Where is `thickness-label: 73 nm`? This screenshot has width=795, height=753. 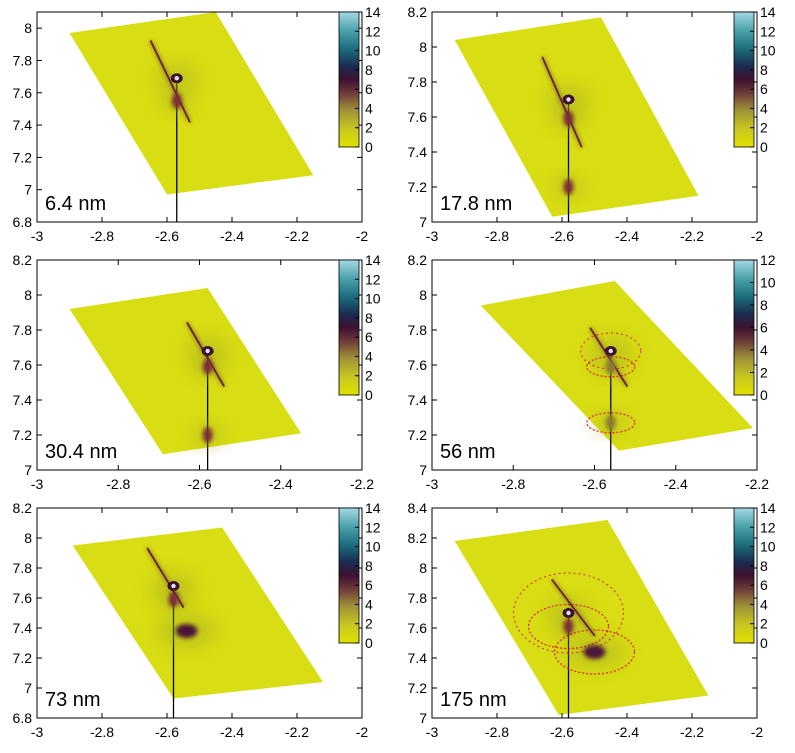 thickness-label: 73 nm is located at coordinates (73, 700).